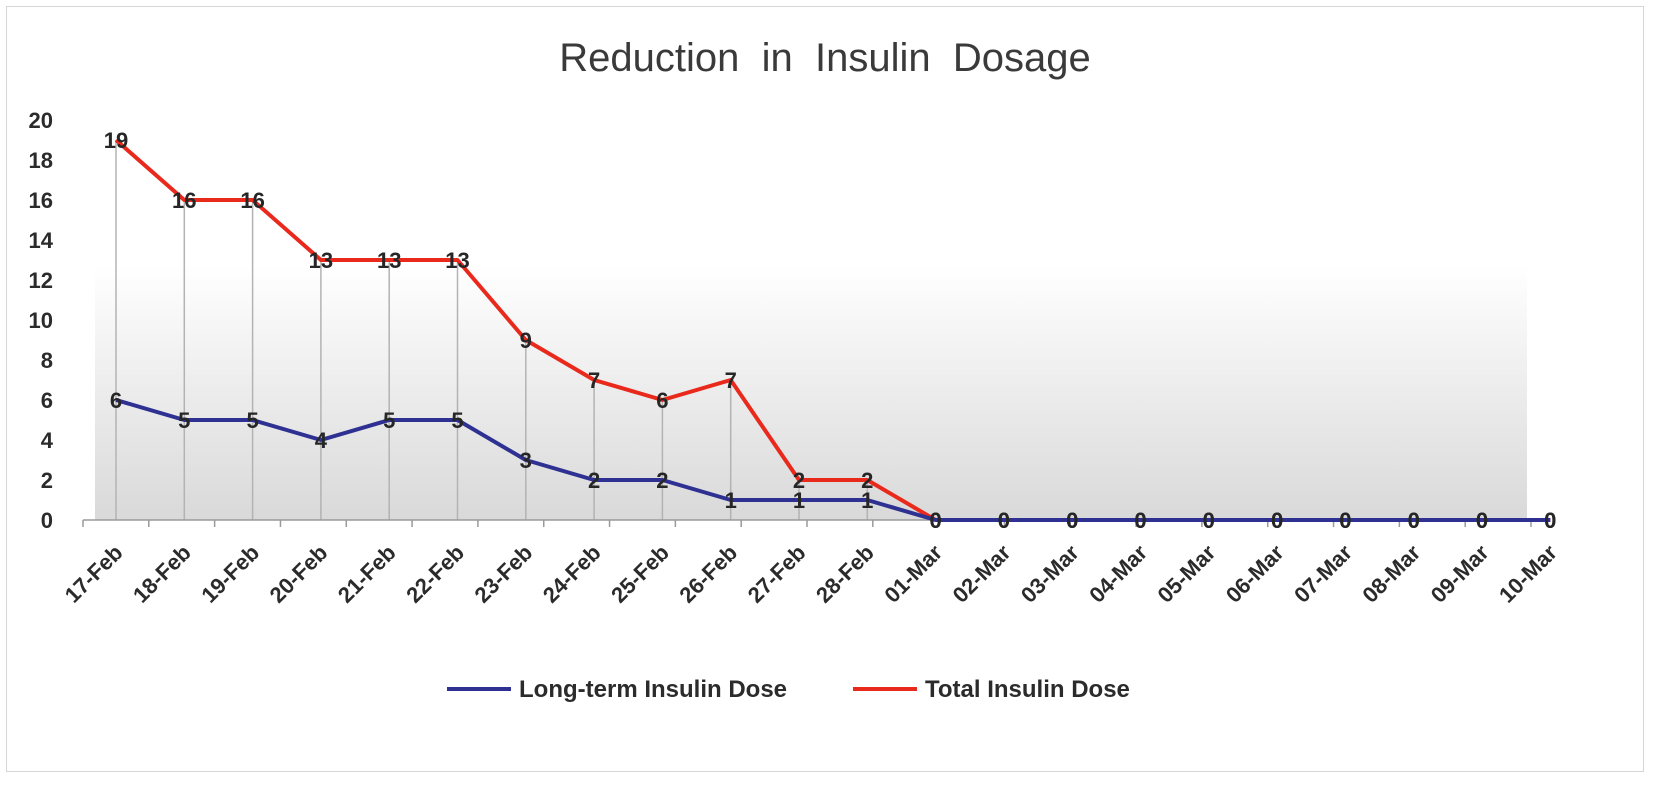 The image size is (1654, 802). I want to click on data-label: 4, so click(321, 440).